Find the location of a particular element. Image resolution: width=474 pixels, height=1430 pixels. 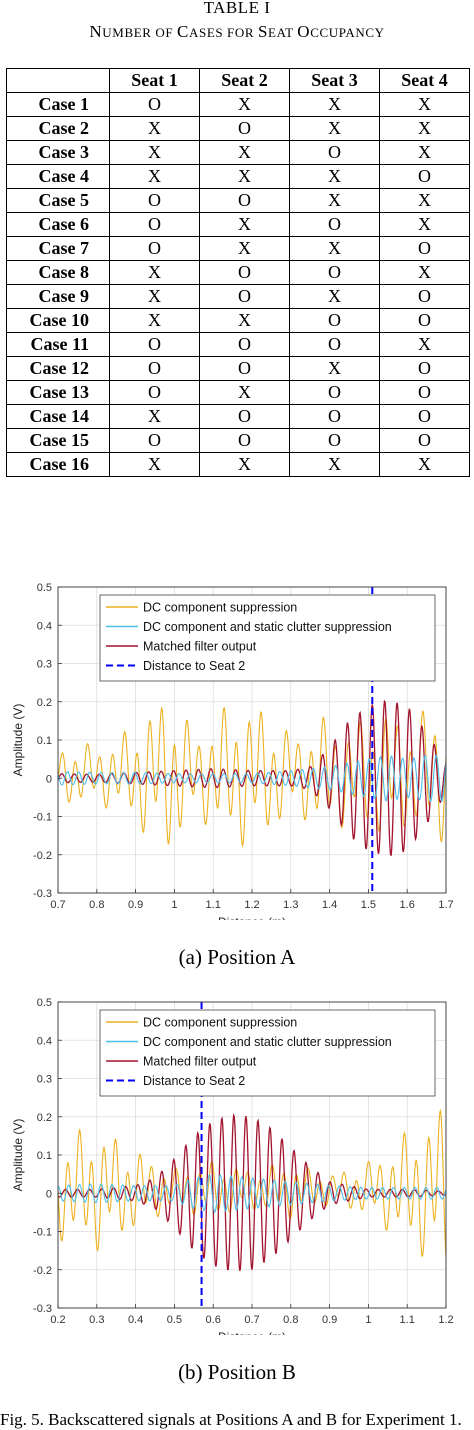

case-label: Case 14 is located at coordinates (58, 416).